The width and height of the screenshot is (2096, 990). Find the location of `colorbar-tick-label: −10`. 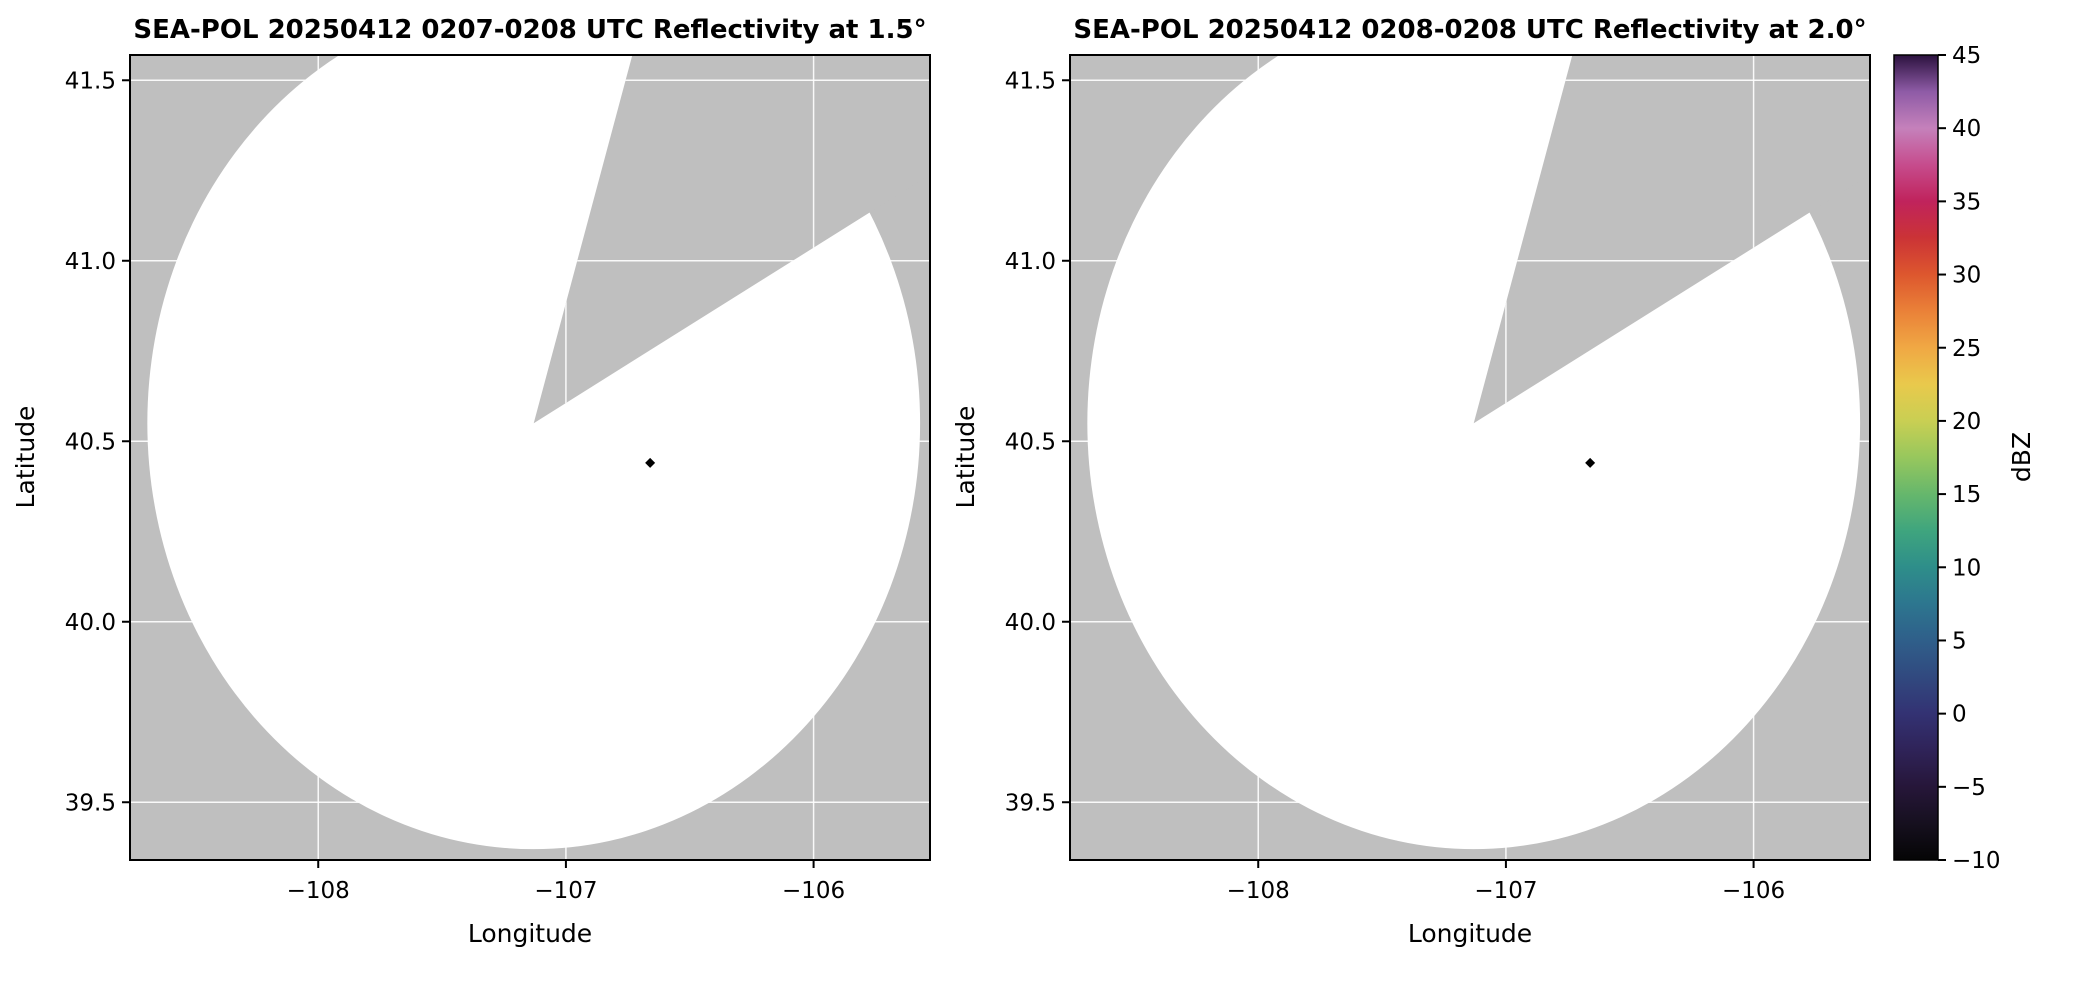

colorbar-tick-label: −10 is located at coordinates (1976, 861).